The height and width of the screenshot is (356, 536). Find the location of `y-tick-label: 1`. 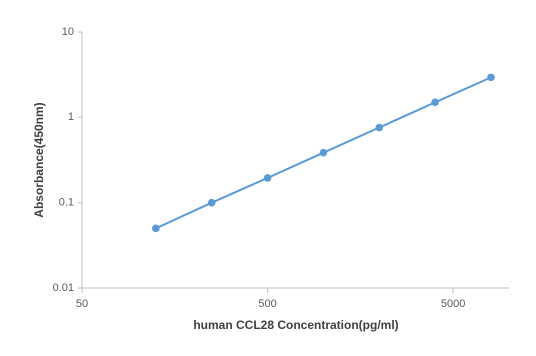

y-tick-label: 1 is located at coordinates (71, 117).